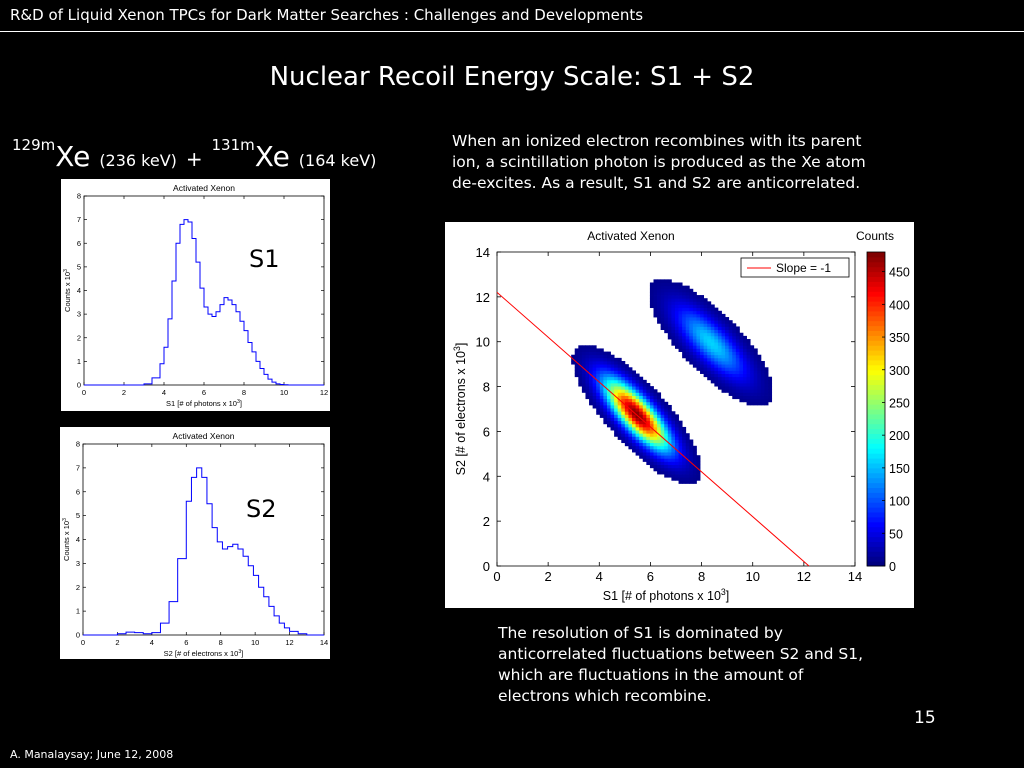 This screenshot has height=768, width=1024. I want to click on x-tick-label: 6, so click(186, 642).